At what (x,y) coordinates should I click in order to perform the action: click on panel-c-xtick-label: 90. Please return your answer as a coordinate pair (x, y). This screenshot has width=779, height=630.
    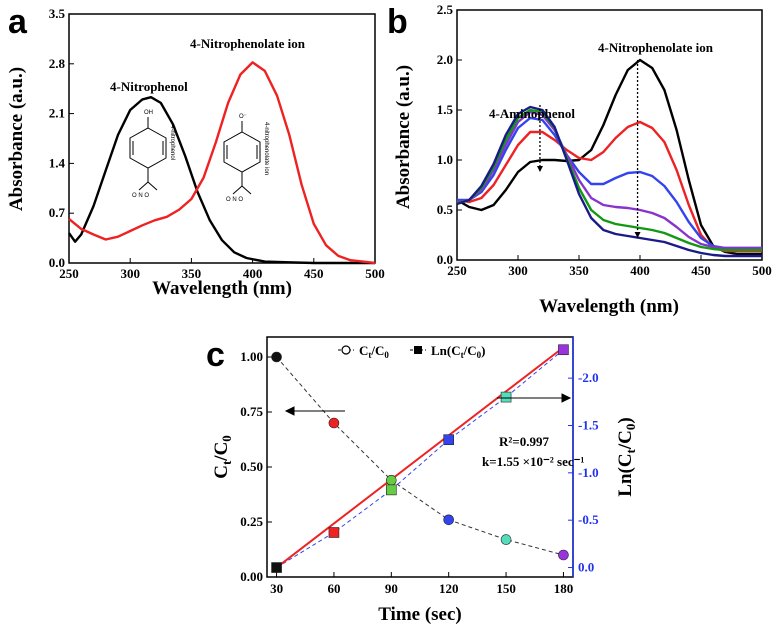
    Looking at the image, I should click on (391, 588).